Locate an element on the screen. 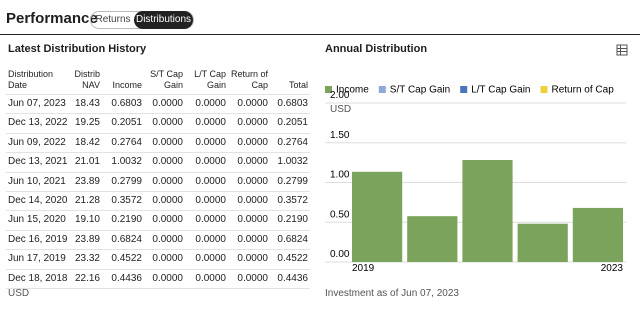 The image size is (640, 313). table-cell: Dec 14, 2020 is located at coordinates (38, 200).